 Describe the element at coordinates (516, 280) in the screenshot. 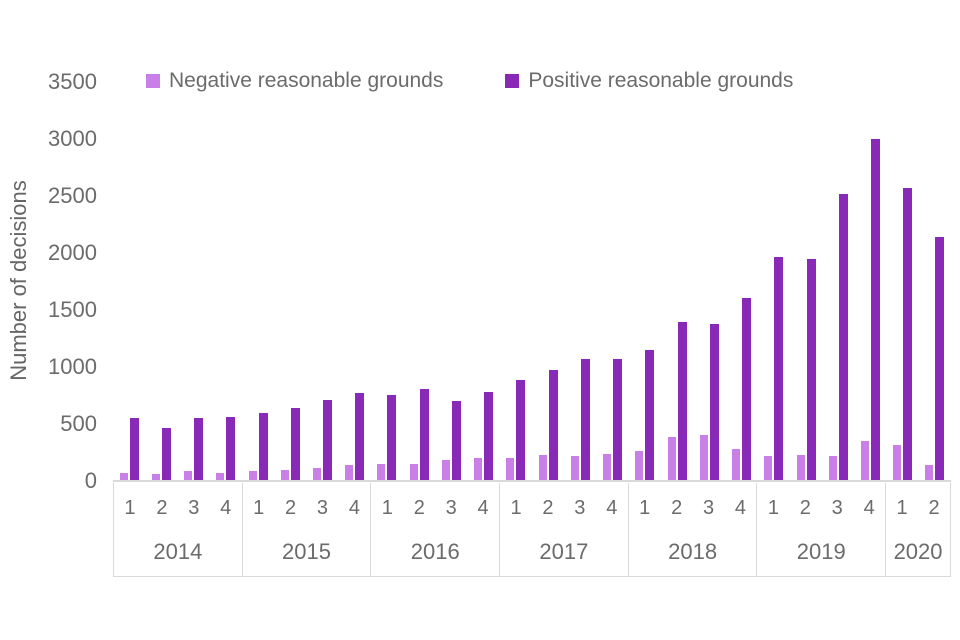

I see `bar-group-2017-q1` at that location.